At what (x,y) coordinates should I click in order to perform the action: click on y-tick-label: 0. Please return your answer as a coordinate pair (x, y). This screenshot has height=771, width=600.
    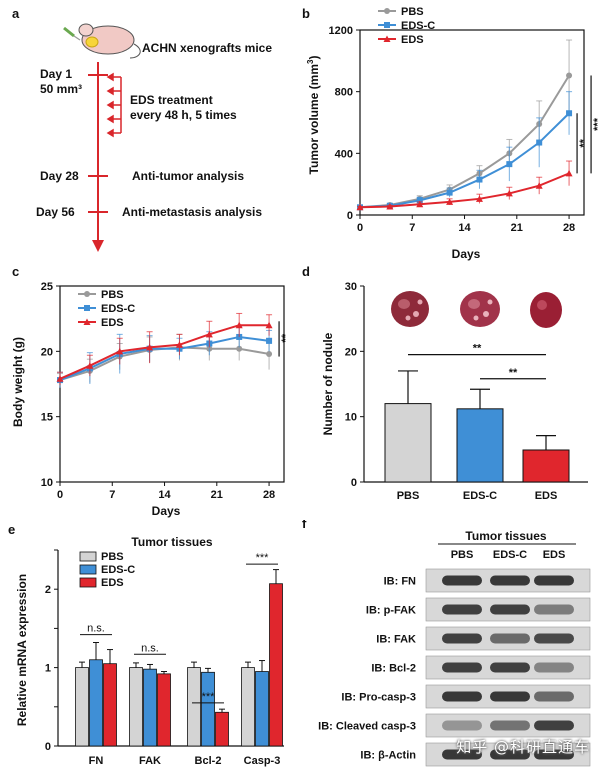
    Looking at the image, I should click on (48, 747).